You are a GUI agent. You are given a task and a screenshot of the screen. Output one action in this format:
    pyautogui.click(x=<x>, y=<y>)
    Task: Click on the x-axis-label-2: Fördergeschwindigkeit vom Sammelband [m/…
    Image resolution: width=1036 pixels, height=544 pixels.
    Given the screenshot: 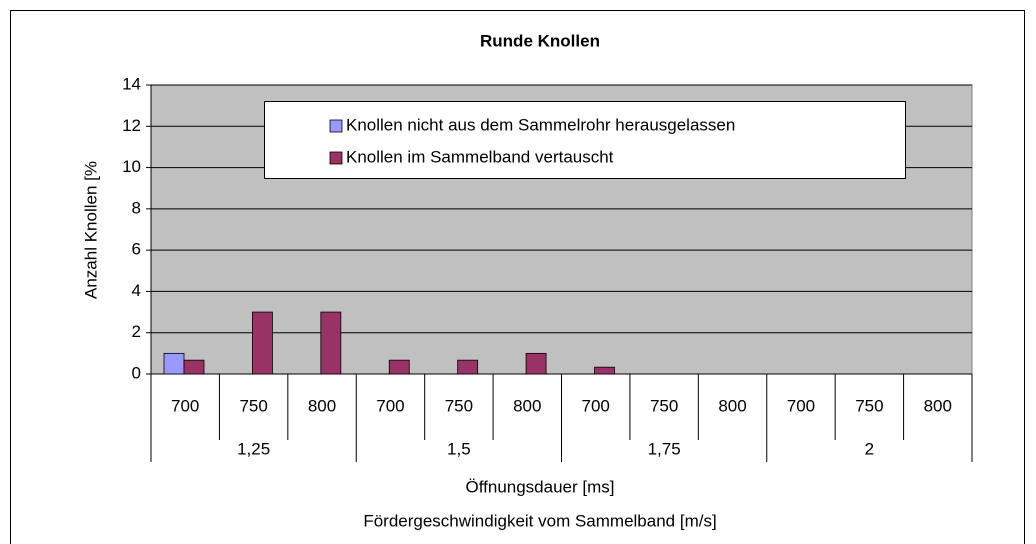 What is the action you would take?
    pyautogui.click(x=539, y=520)
    